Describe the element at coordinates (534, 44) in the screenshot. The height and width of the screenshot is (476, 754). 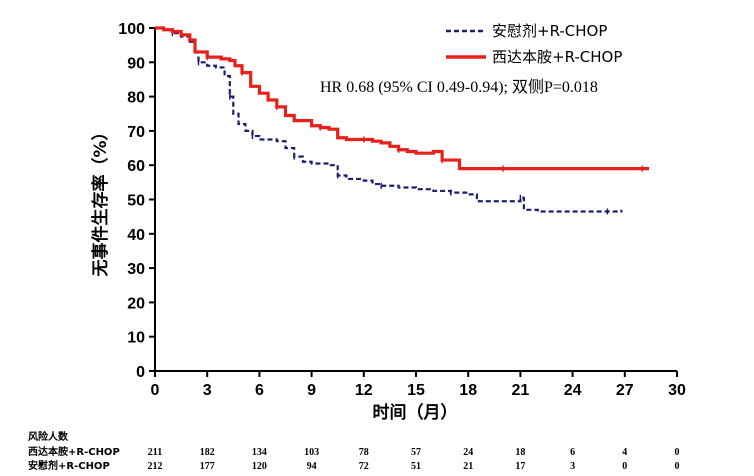
I see `legend: 安慰剂+R-CHOP 西达本胺+R-CHOP` at that location.